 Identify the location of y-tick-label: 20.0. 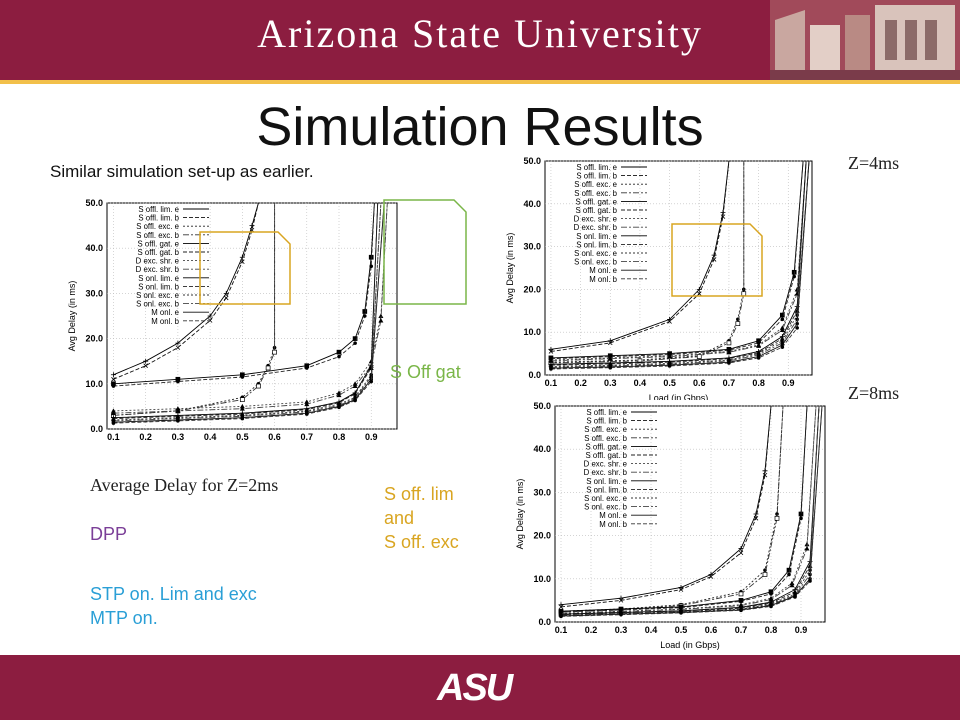
(532, 289).